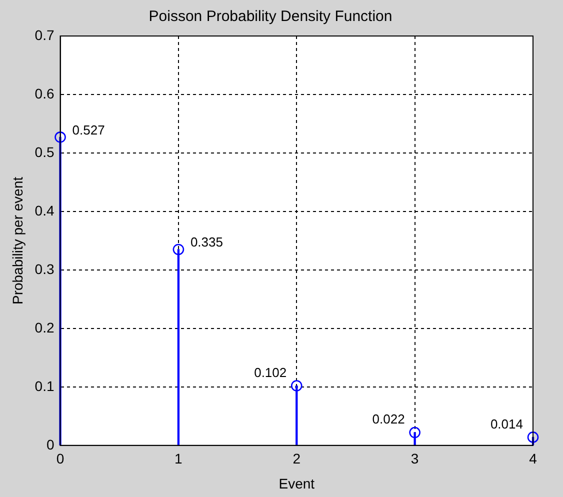  Describe the element at coordinates (44, 34) in the screenshot. I see `y-tick-label: 0.7` at that location.